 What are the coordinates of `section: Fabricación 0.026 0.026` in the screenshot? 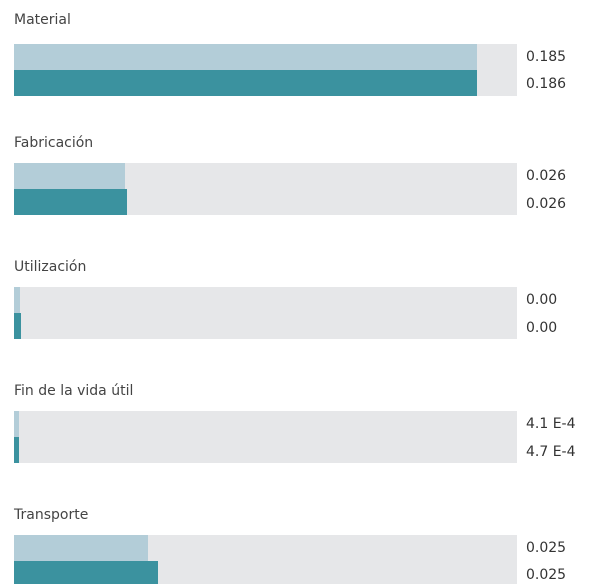 It's located at (290, 175).